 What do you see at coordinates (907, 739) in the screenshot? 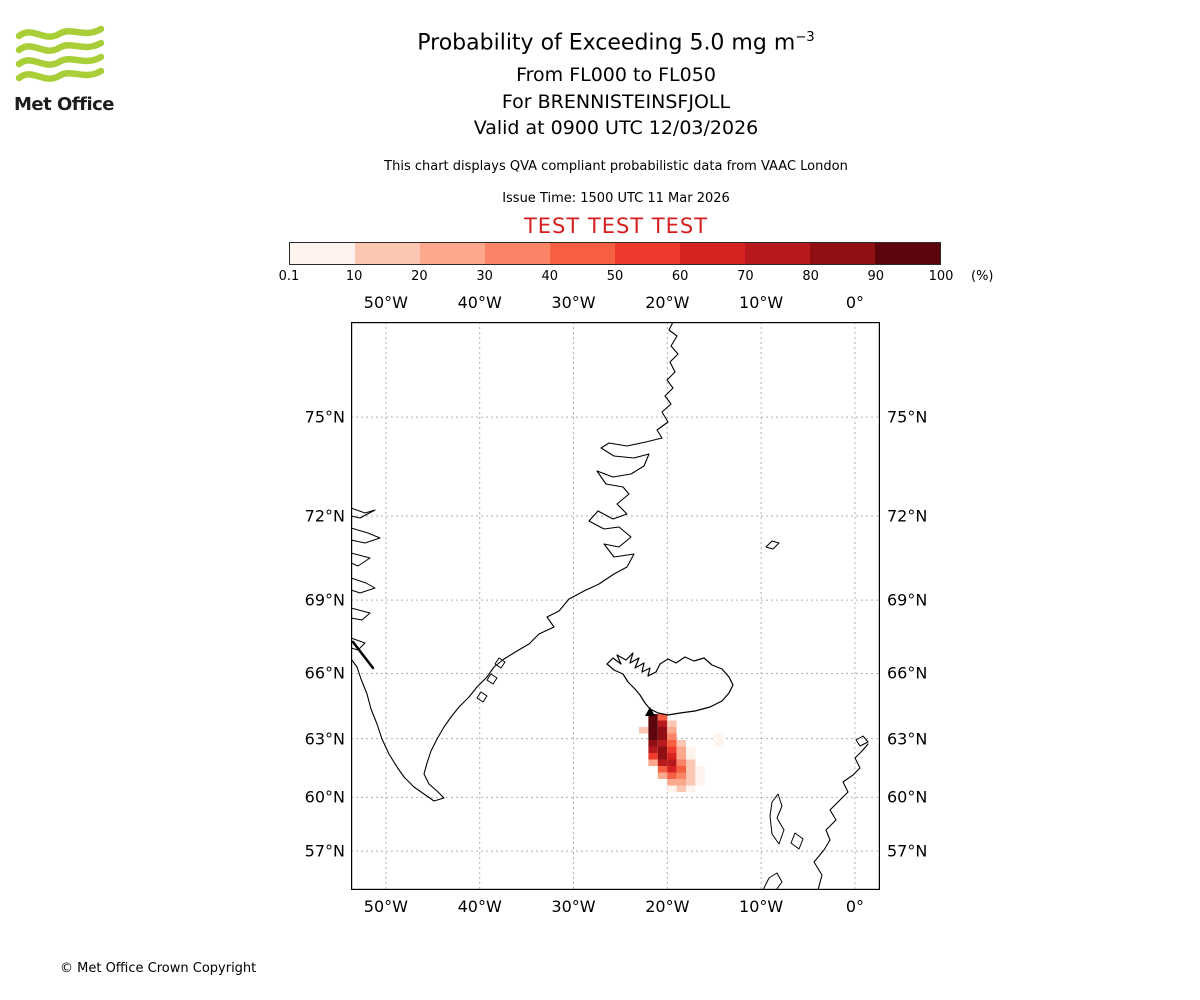
I see `latitude-tick-right: 63°N` at bounding box center [907, 739].